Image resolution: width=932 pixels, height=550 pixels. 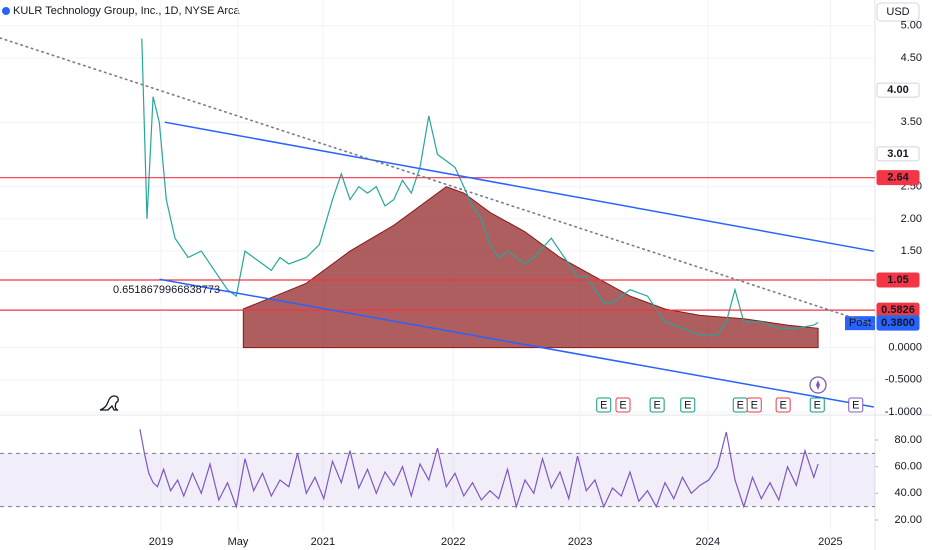 I want to click on flash-glyph, so click(x=818, y=385).